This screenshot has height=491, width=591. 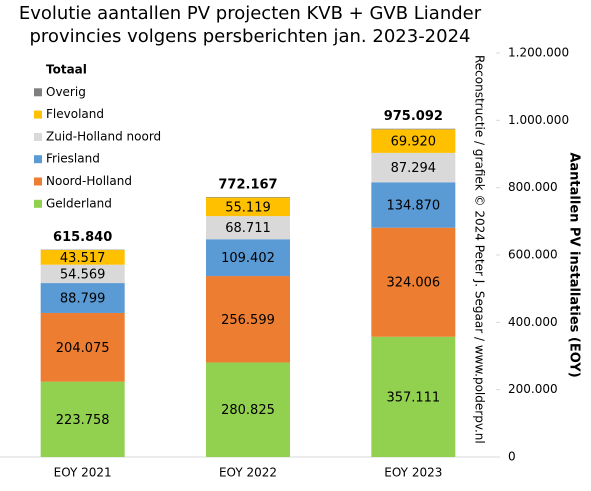 What do you see at coordinates (66, 70) in the screenshot?
I see `legend-label: Totaal` at bounding box center [66, 70].